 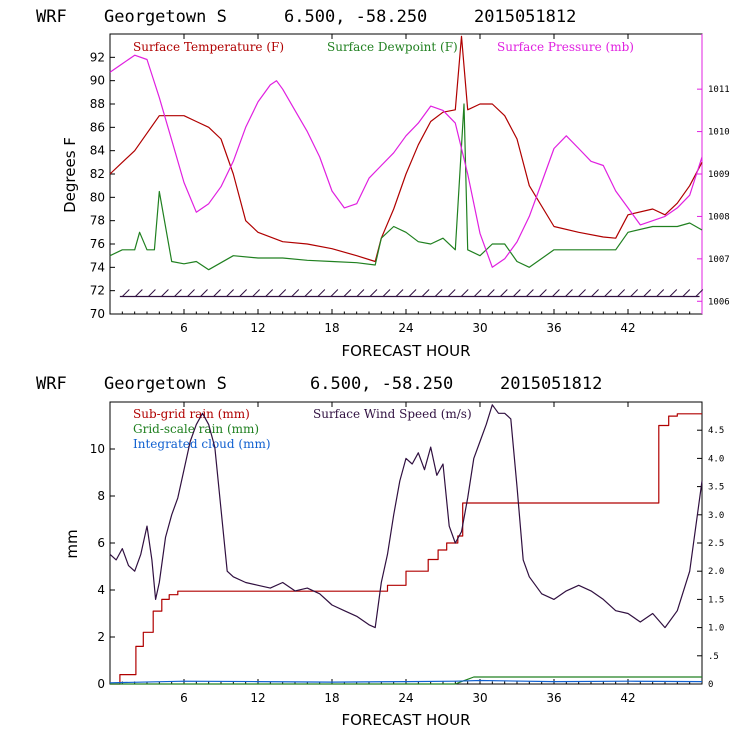 What do you see at coordinates (716, 516) in the screenshot?
I see `p2-y2-tick-label: 3.0` at bounding box center [716, 516].